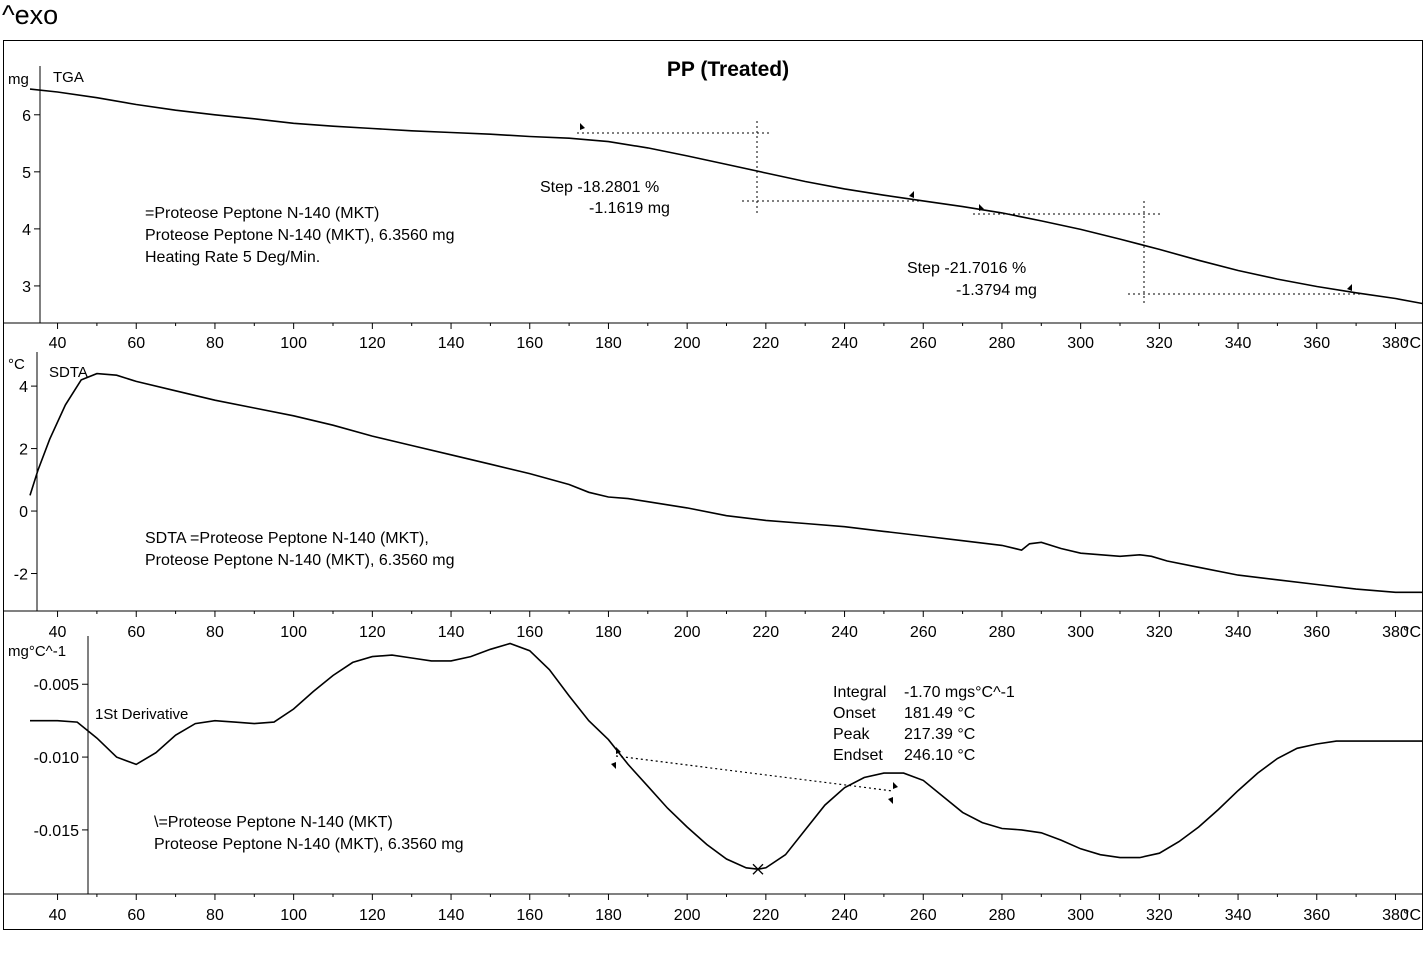  Describe the element at coordinates (854, 713) in the screenshot. I see `integral-row-label: Onset` at that location.